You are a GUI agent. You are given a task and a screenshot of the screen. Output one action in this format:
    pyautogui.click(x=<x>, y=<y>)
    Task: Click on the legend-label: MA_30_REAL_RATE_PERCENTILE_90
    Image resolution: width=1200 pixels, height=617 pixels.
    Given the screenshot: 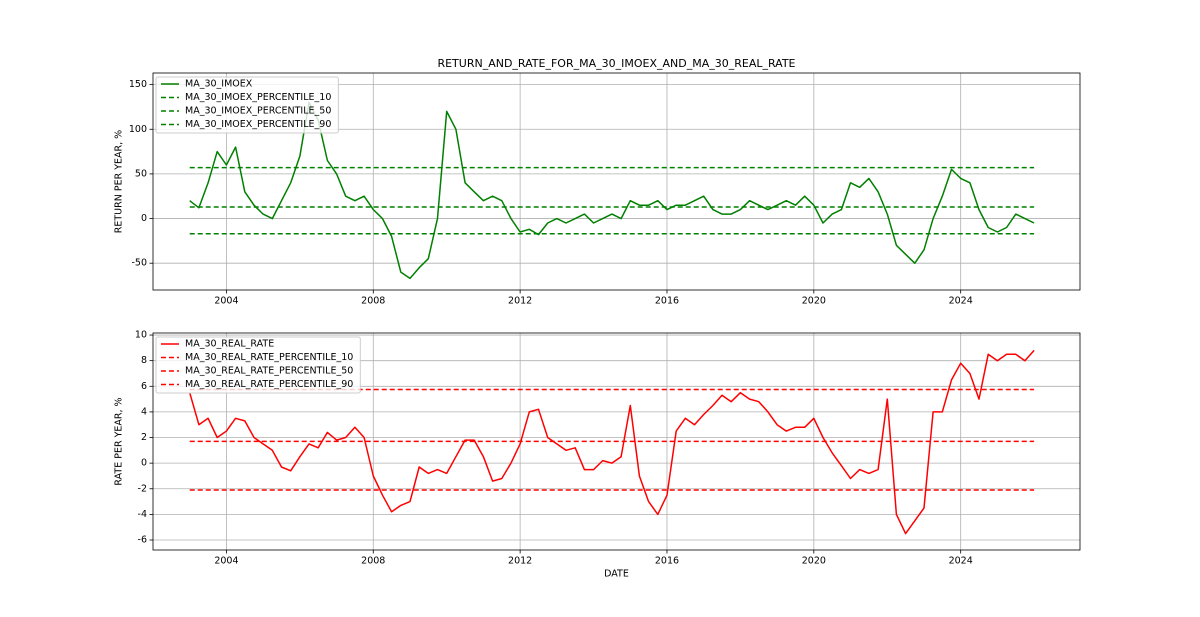 What is the action you would take?
    pyautogui.click(x=269, y=384)
    